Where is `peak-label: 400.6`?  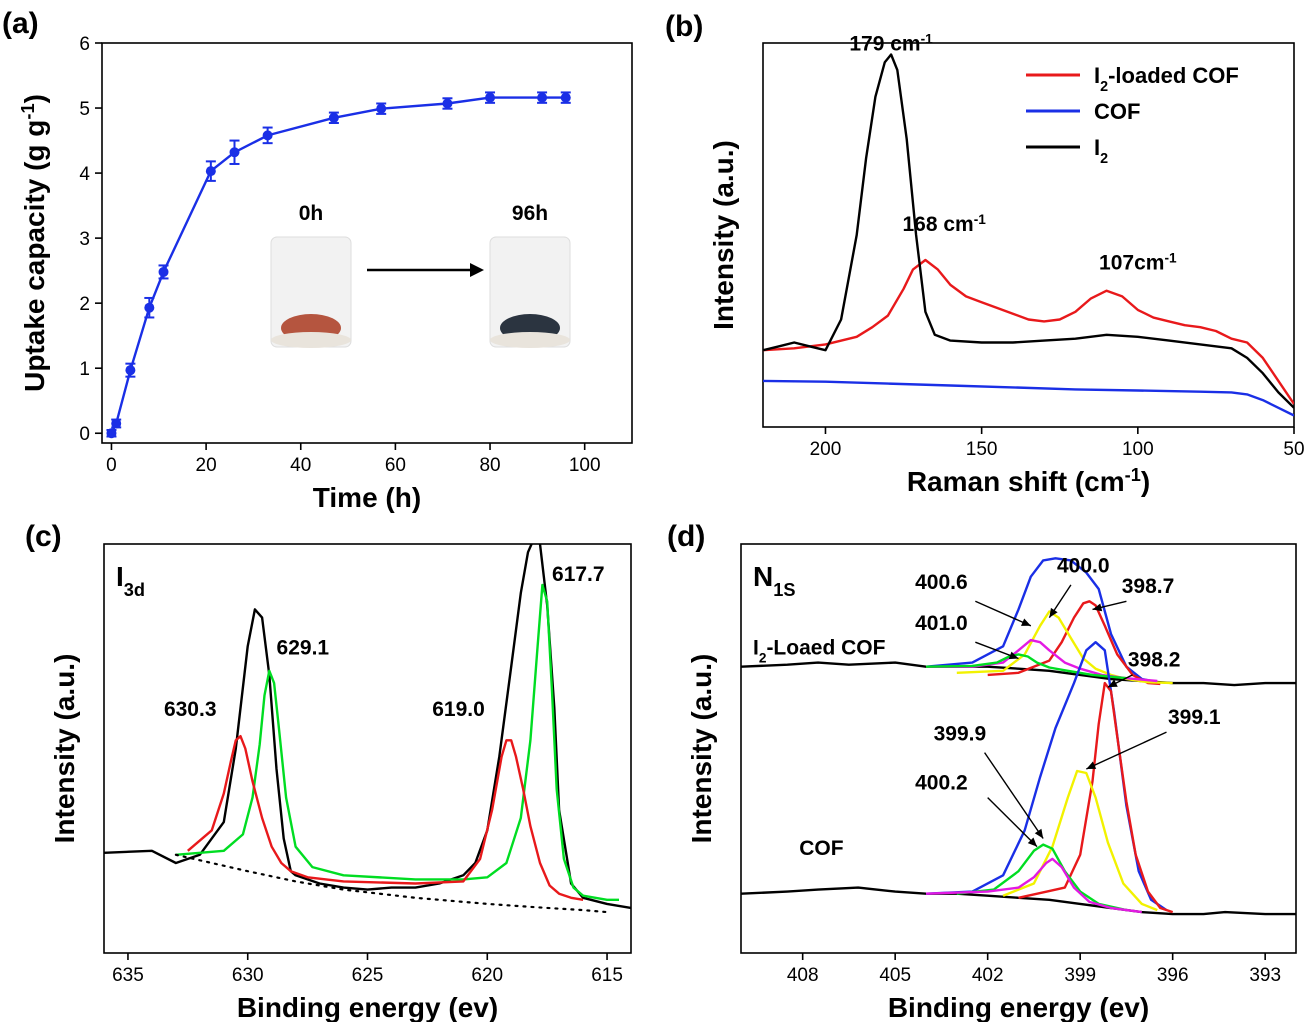 peak-label: 400.6 is located at coordinates (941, 582).